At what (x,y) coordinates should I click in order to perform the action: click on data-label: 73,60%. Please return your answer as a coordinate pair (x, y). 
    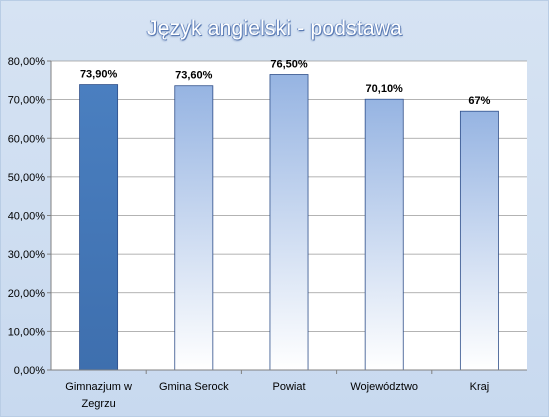
    Looking at the image, I should click on (194, 76).